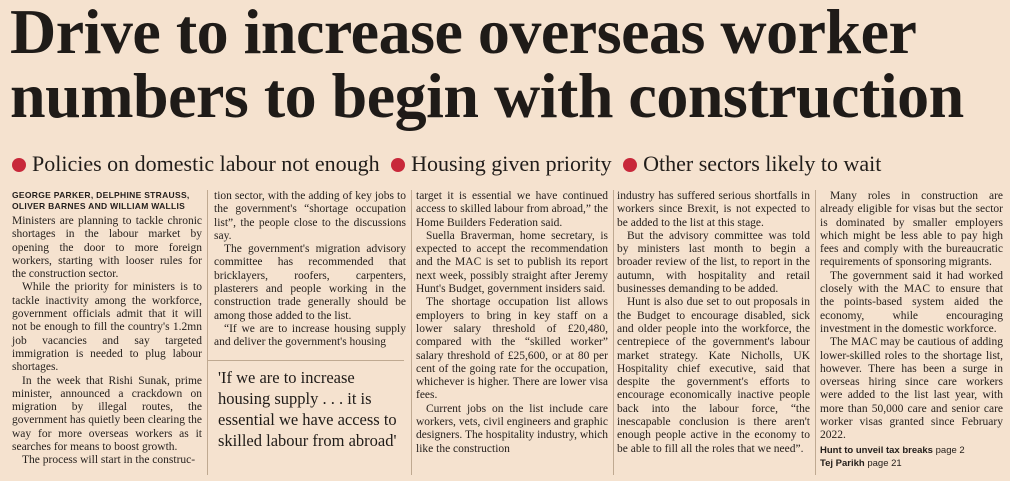 This screenshot has height=481, width=1010. I want to click on bullet-item: Housing given priority, so click(501, 164).